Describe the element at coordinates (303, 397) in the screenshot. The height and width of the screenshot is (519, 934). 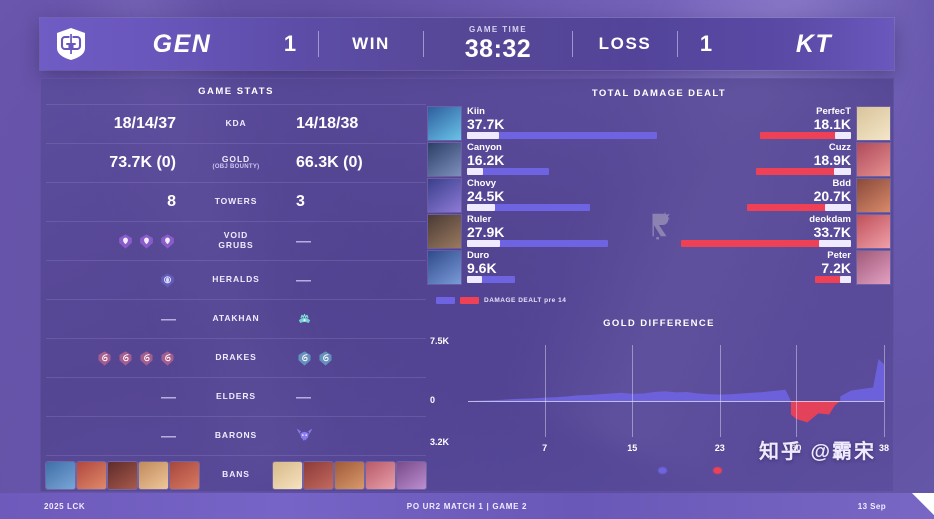
I see `stat-right-text: —` at that location.